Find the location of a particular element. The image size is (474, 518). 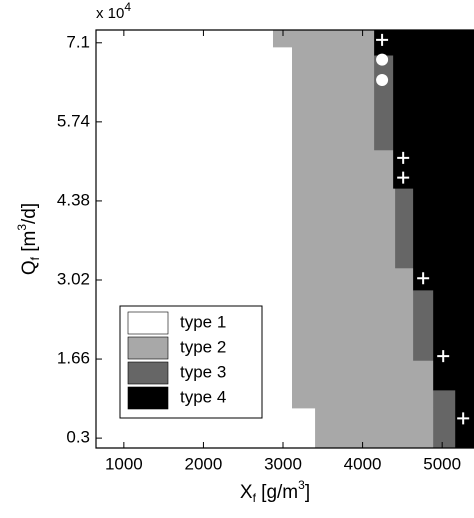

y-axis-label-part: [m is located at coordinates (29, 244).